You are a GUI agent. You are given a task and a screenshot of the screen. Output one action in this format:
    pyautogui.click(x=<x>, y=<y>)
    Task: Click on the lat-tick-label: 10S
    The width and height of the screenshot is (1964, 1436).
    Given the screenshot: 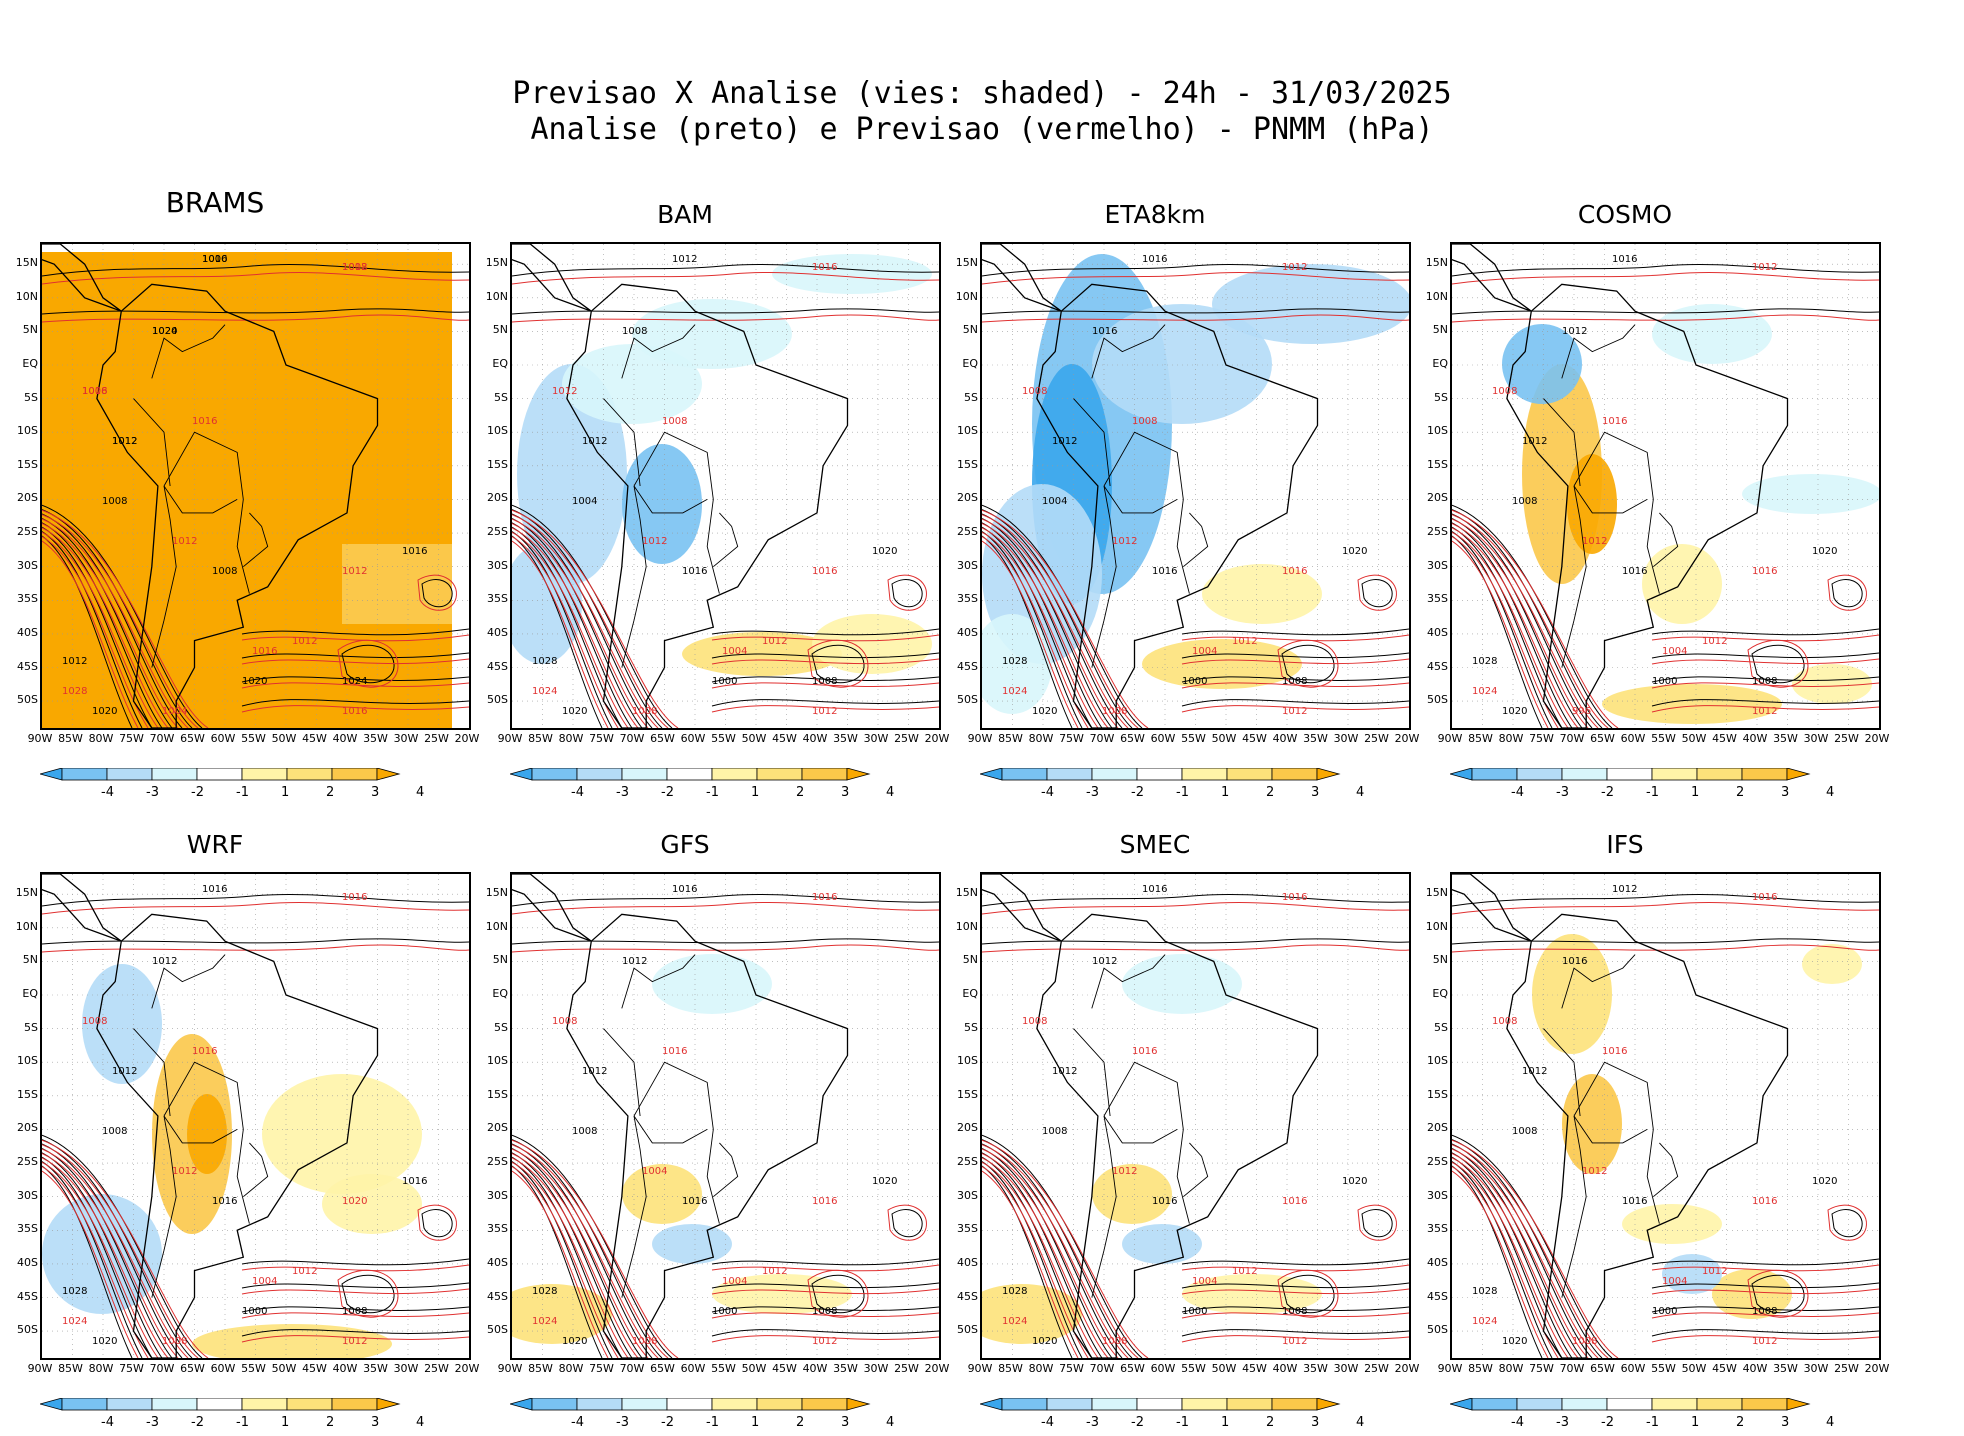 What is the action you would take?
    pyautogui.click(x=967, y=1061)
    